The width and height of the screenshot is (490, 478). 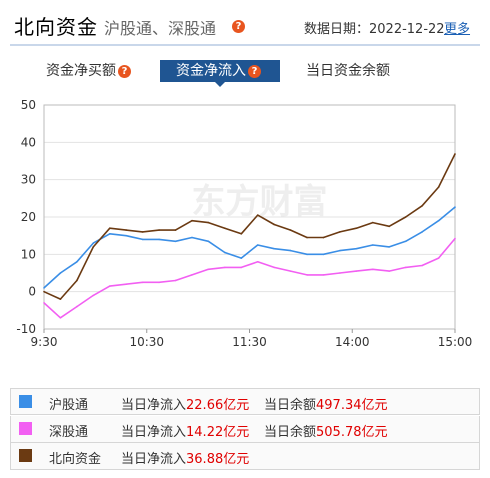 I want to click on help-icon: ?, so click(x=238, y=26).